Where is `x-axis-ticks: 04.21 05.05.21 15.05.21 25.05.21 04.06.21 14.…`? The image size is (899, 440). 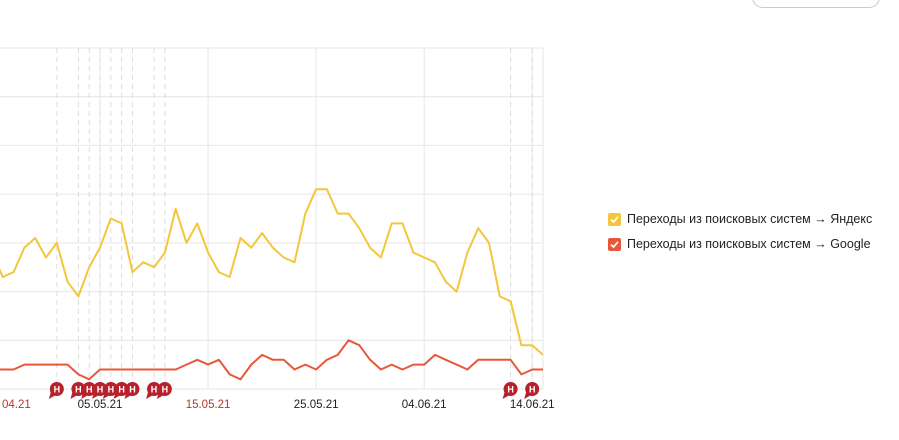
x-axis-ticks: 04.21 05.05.21 15.05.21 25.05.21 04.06.21 14.… is located at coordinates (278, 405).